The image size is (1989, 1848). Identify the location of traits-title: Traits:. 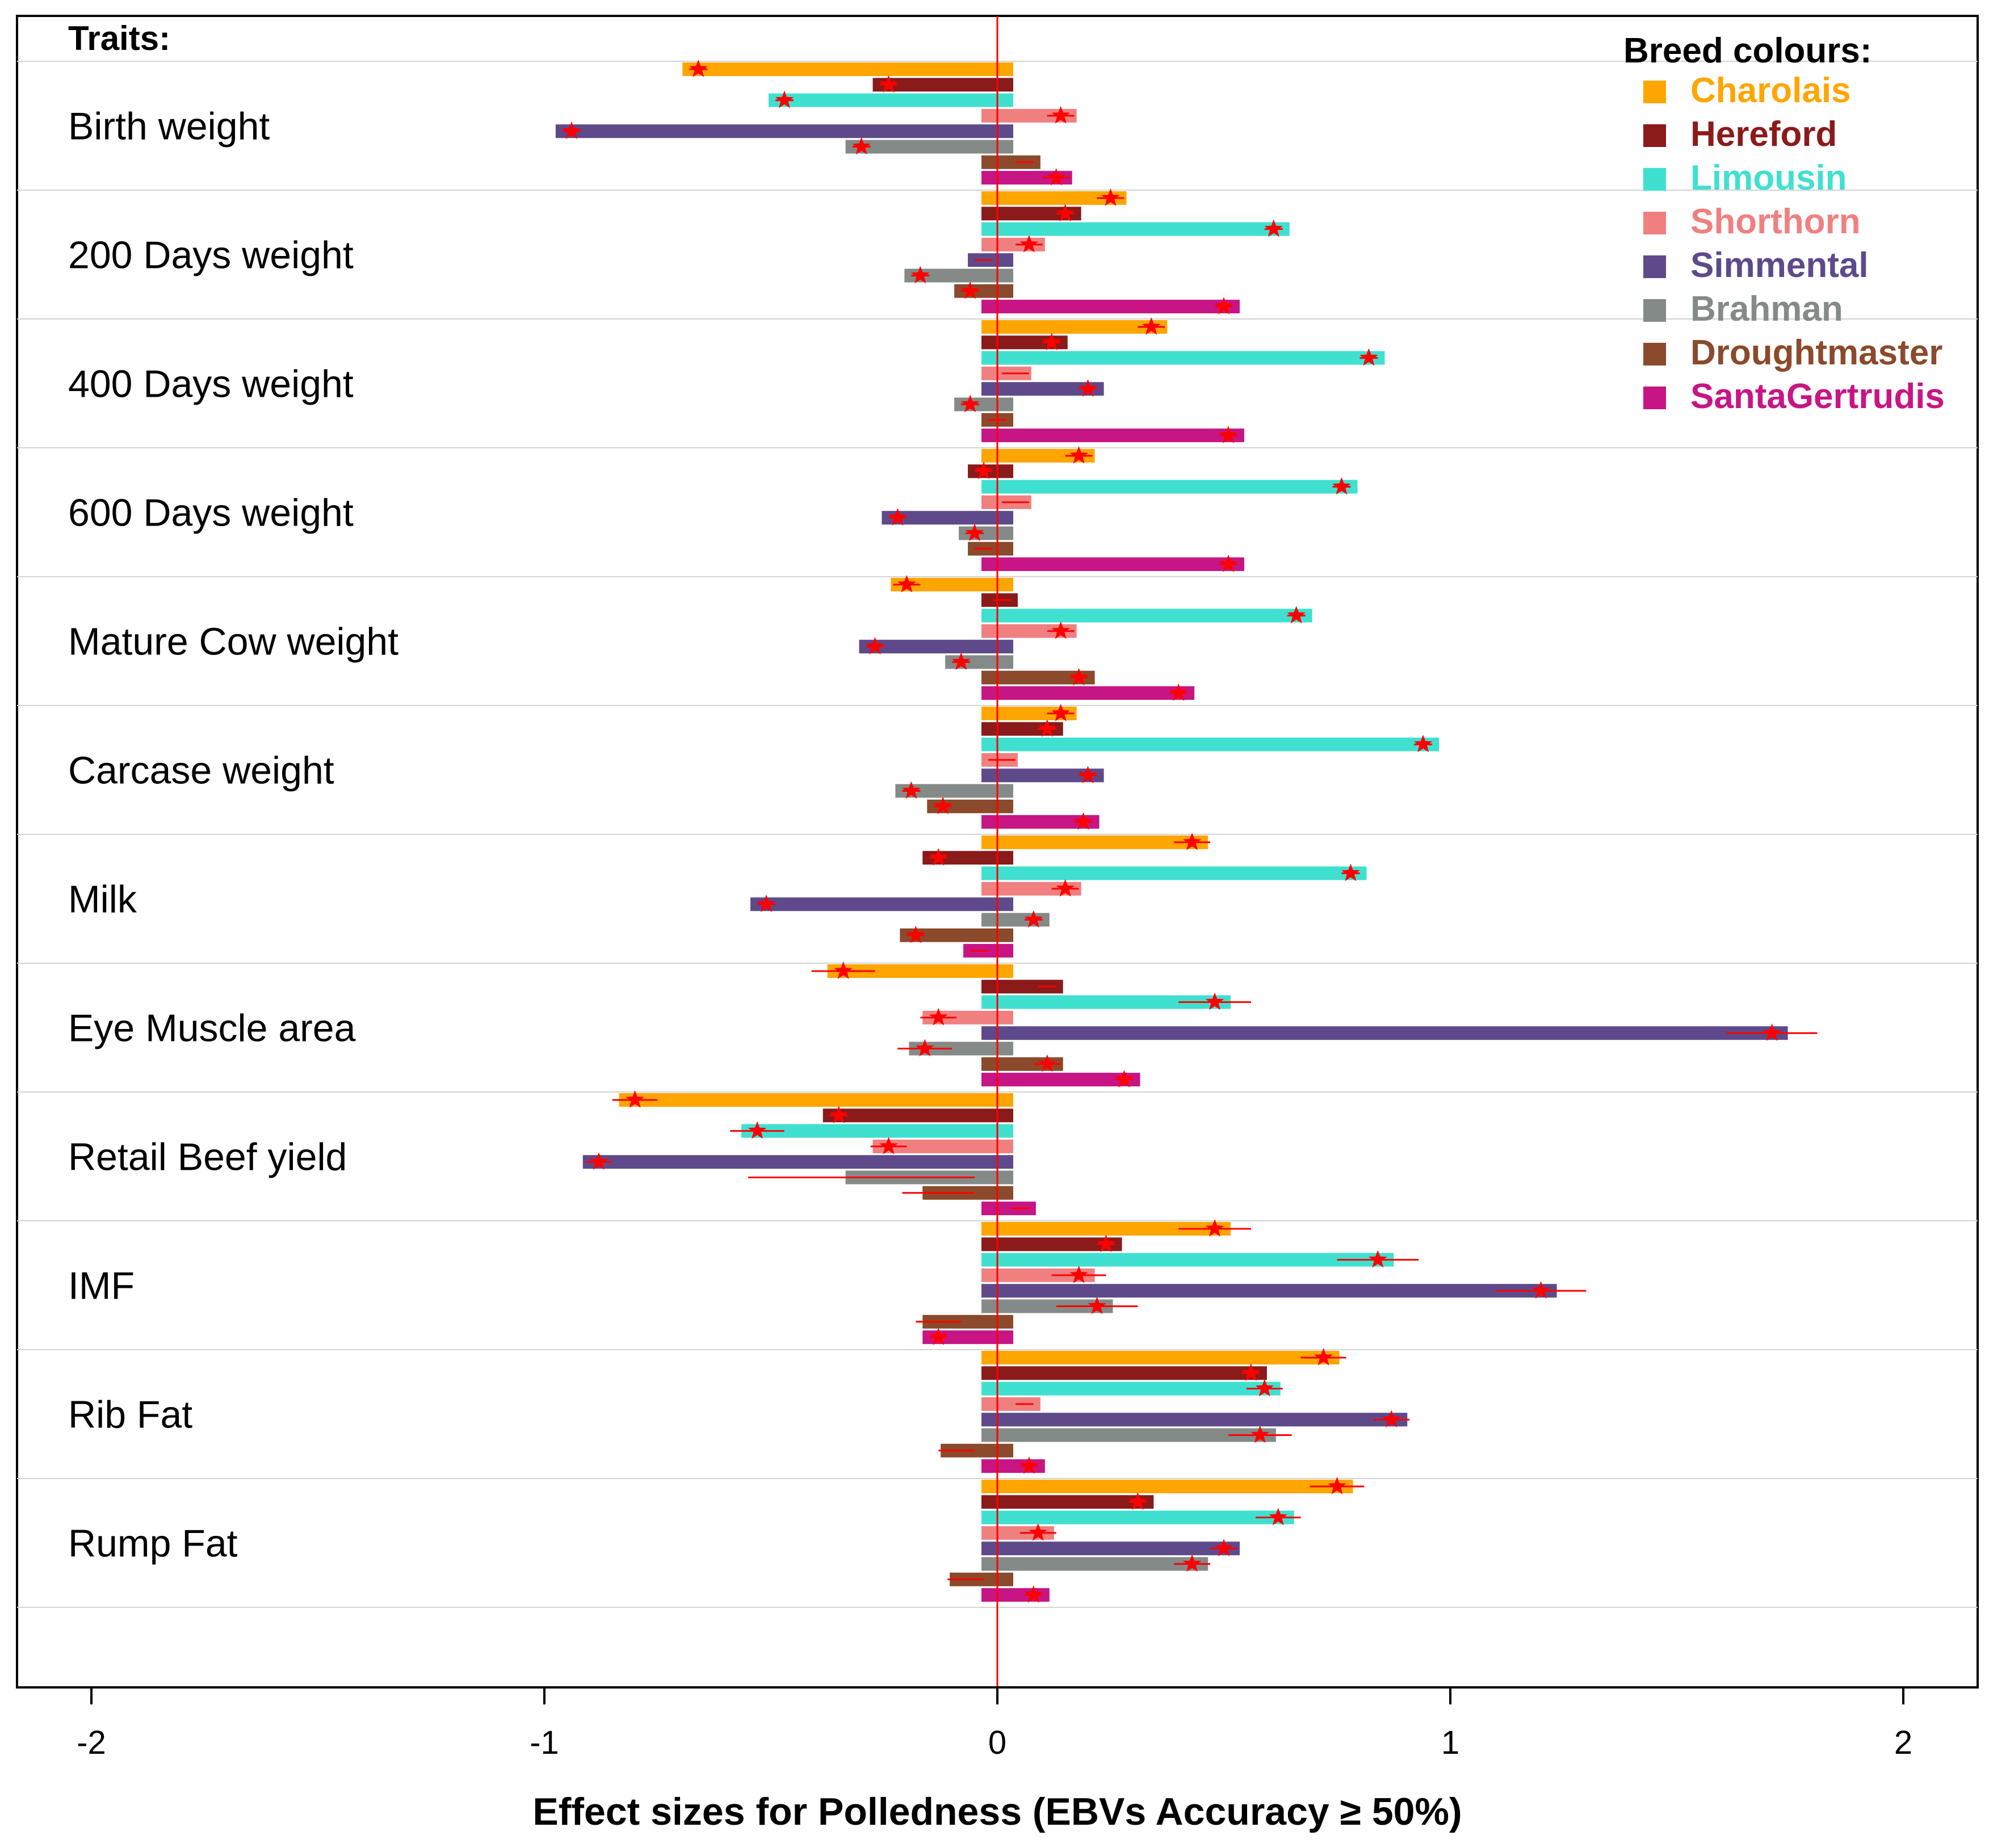
(119, 38).